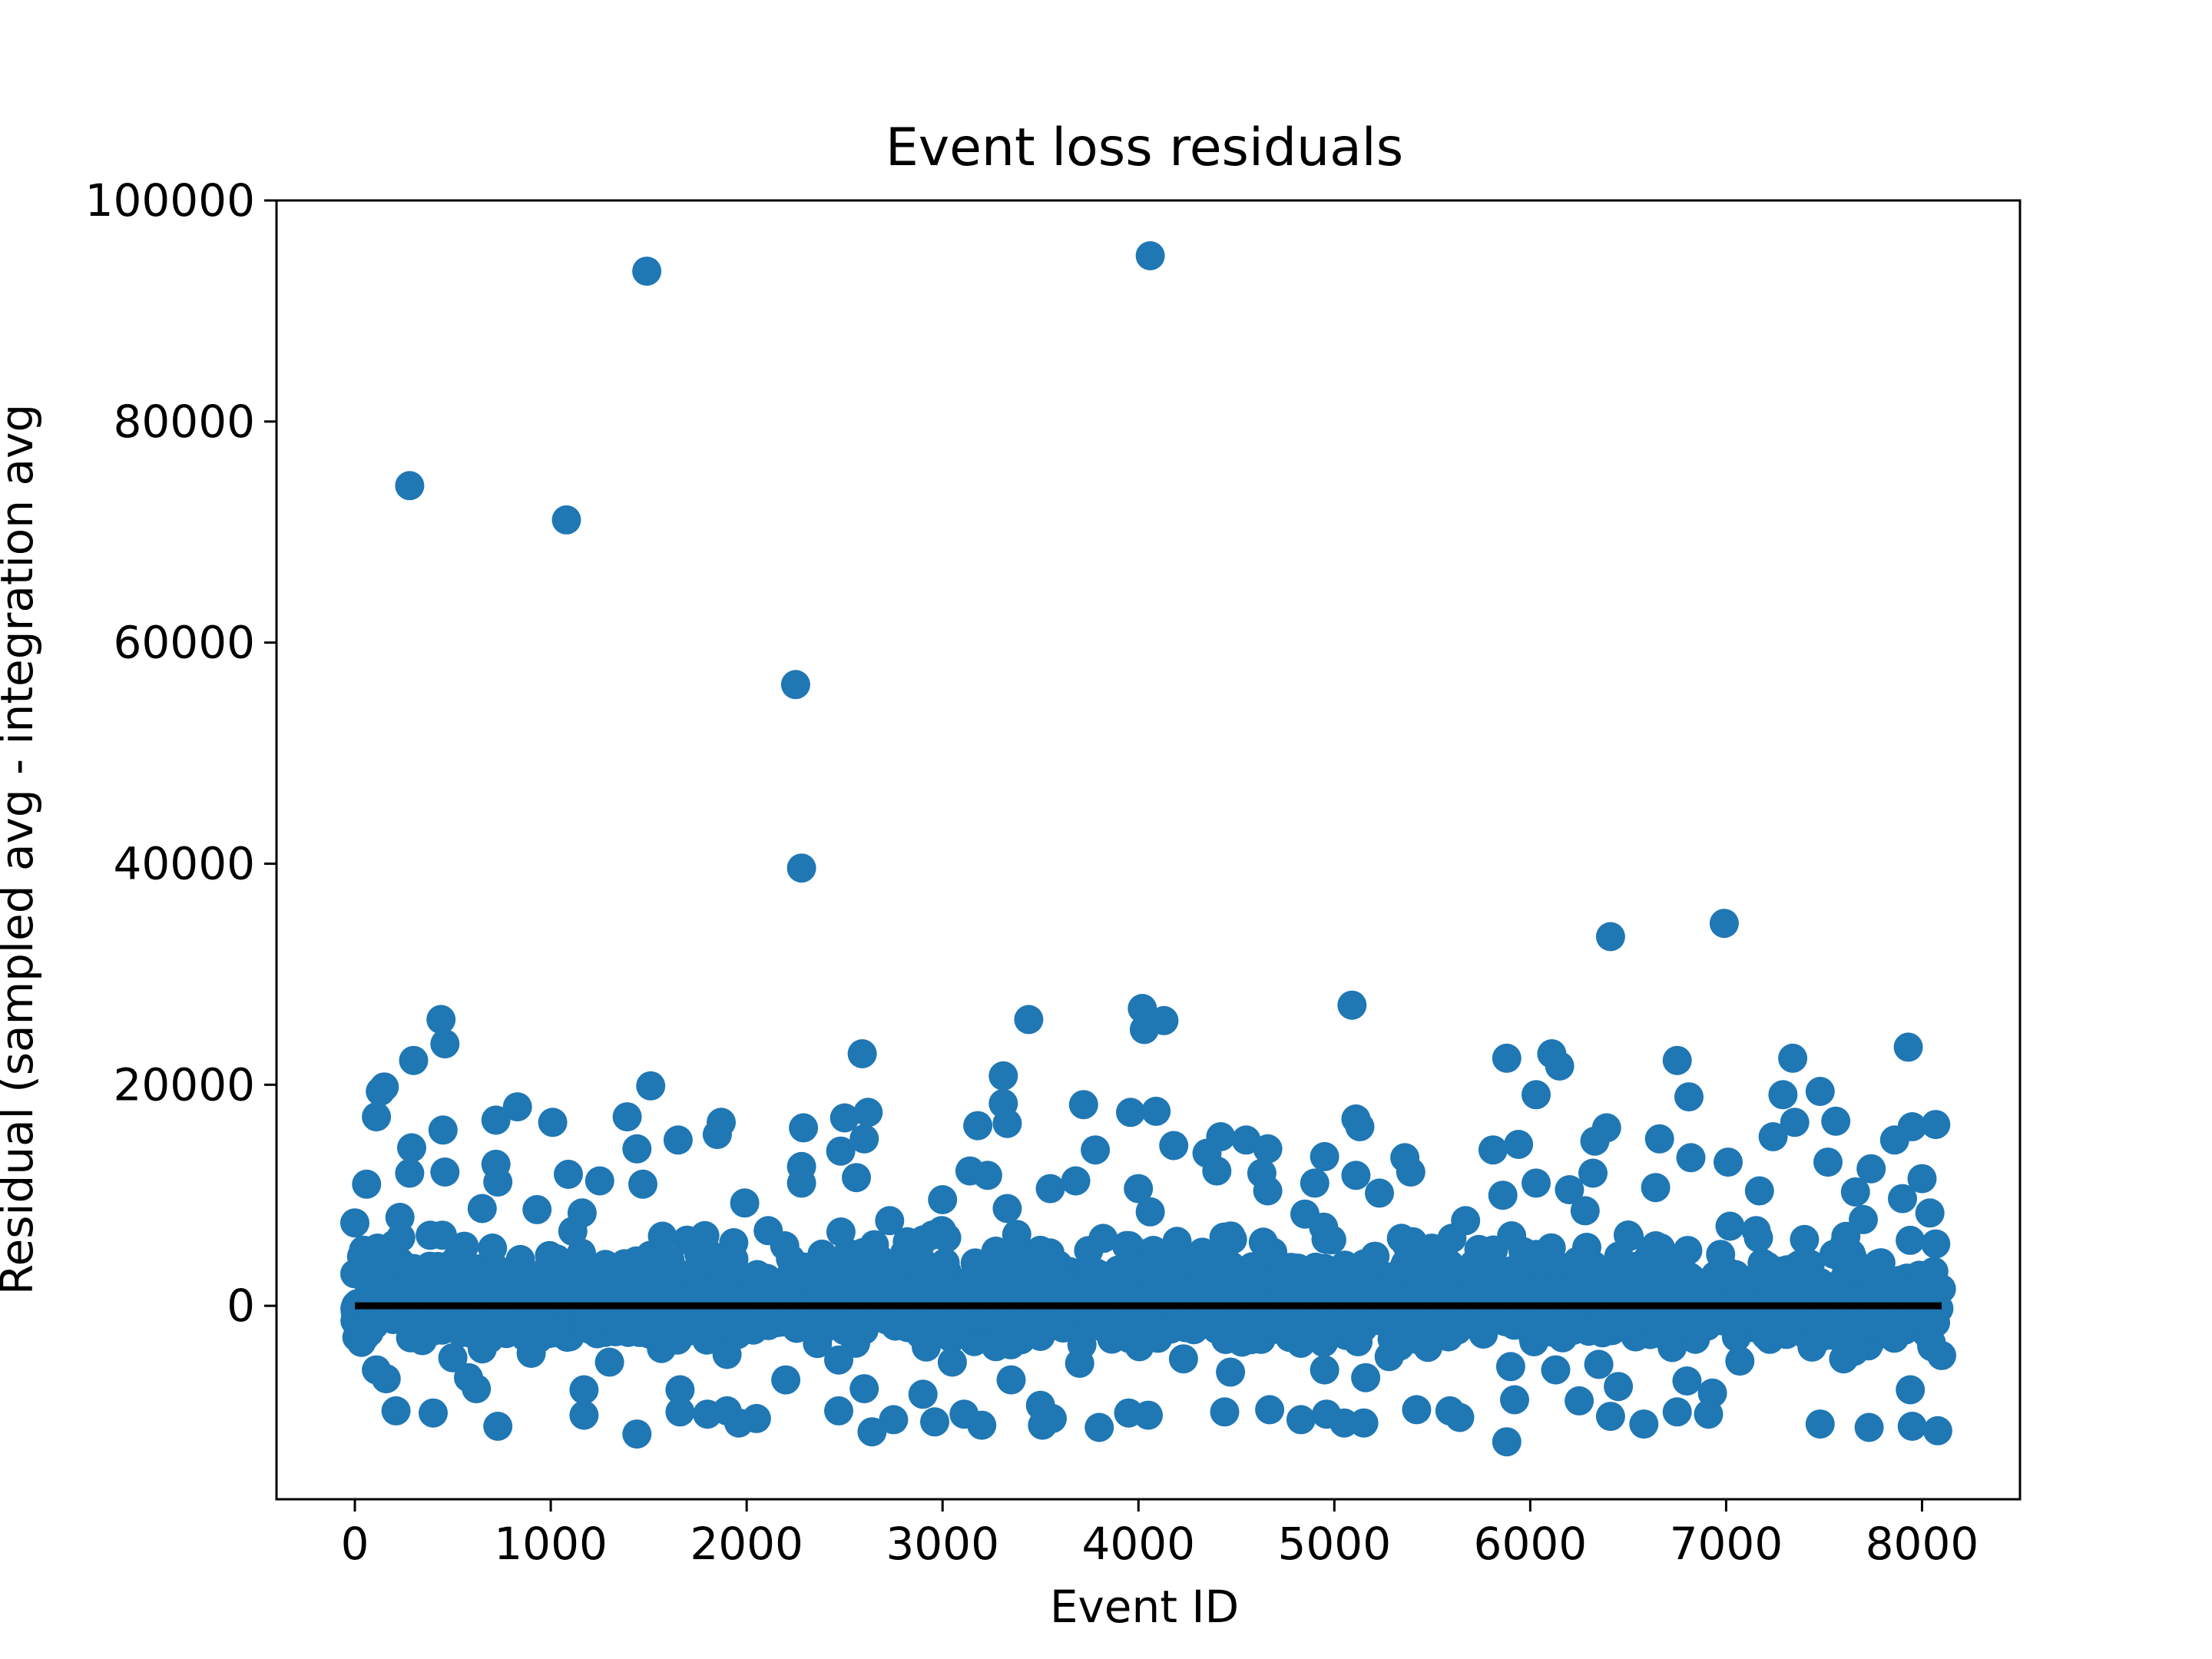  Describe the element at coordinates (1922, 1544) in the screenshot. I see `x-tick-label: 8000` at that location.